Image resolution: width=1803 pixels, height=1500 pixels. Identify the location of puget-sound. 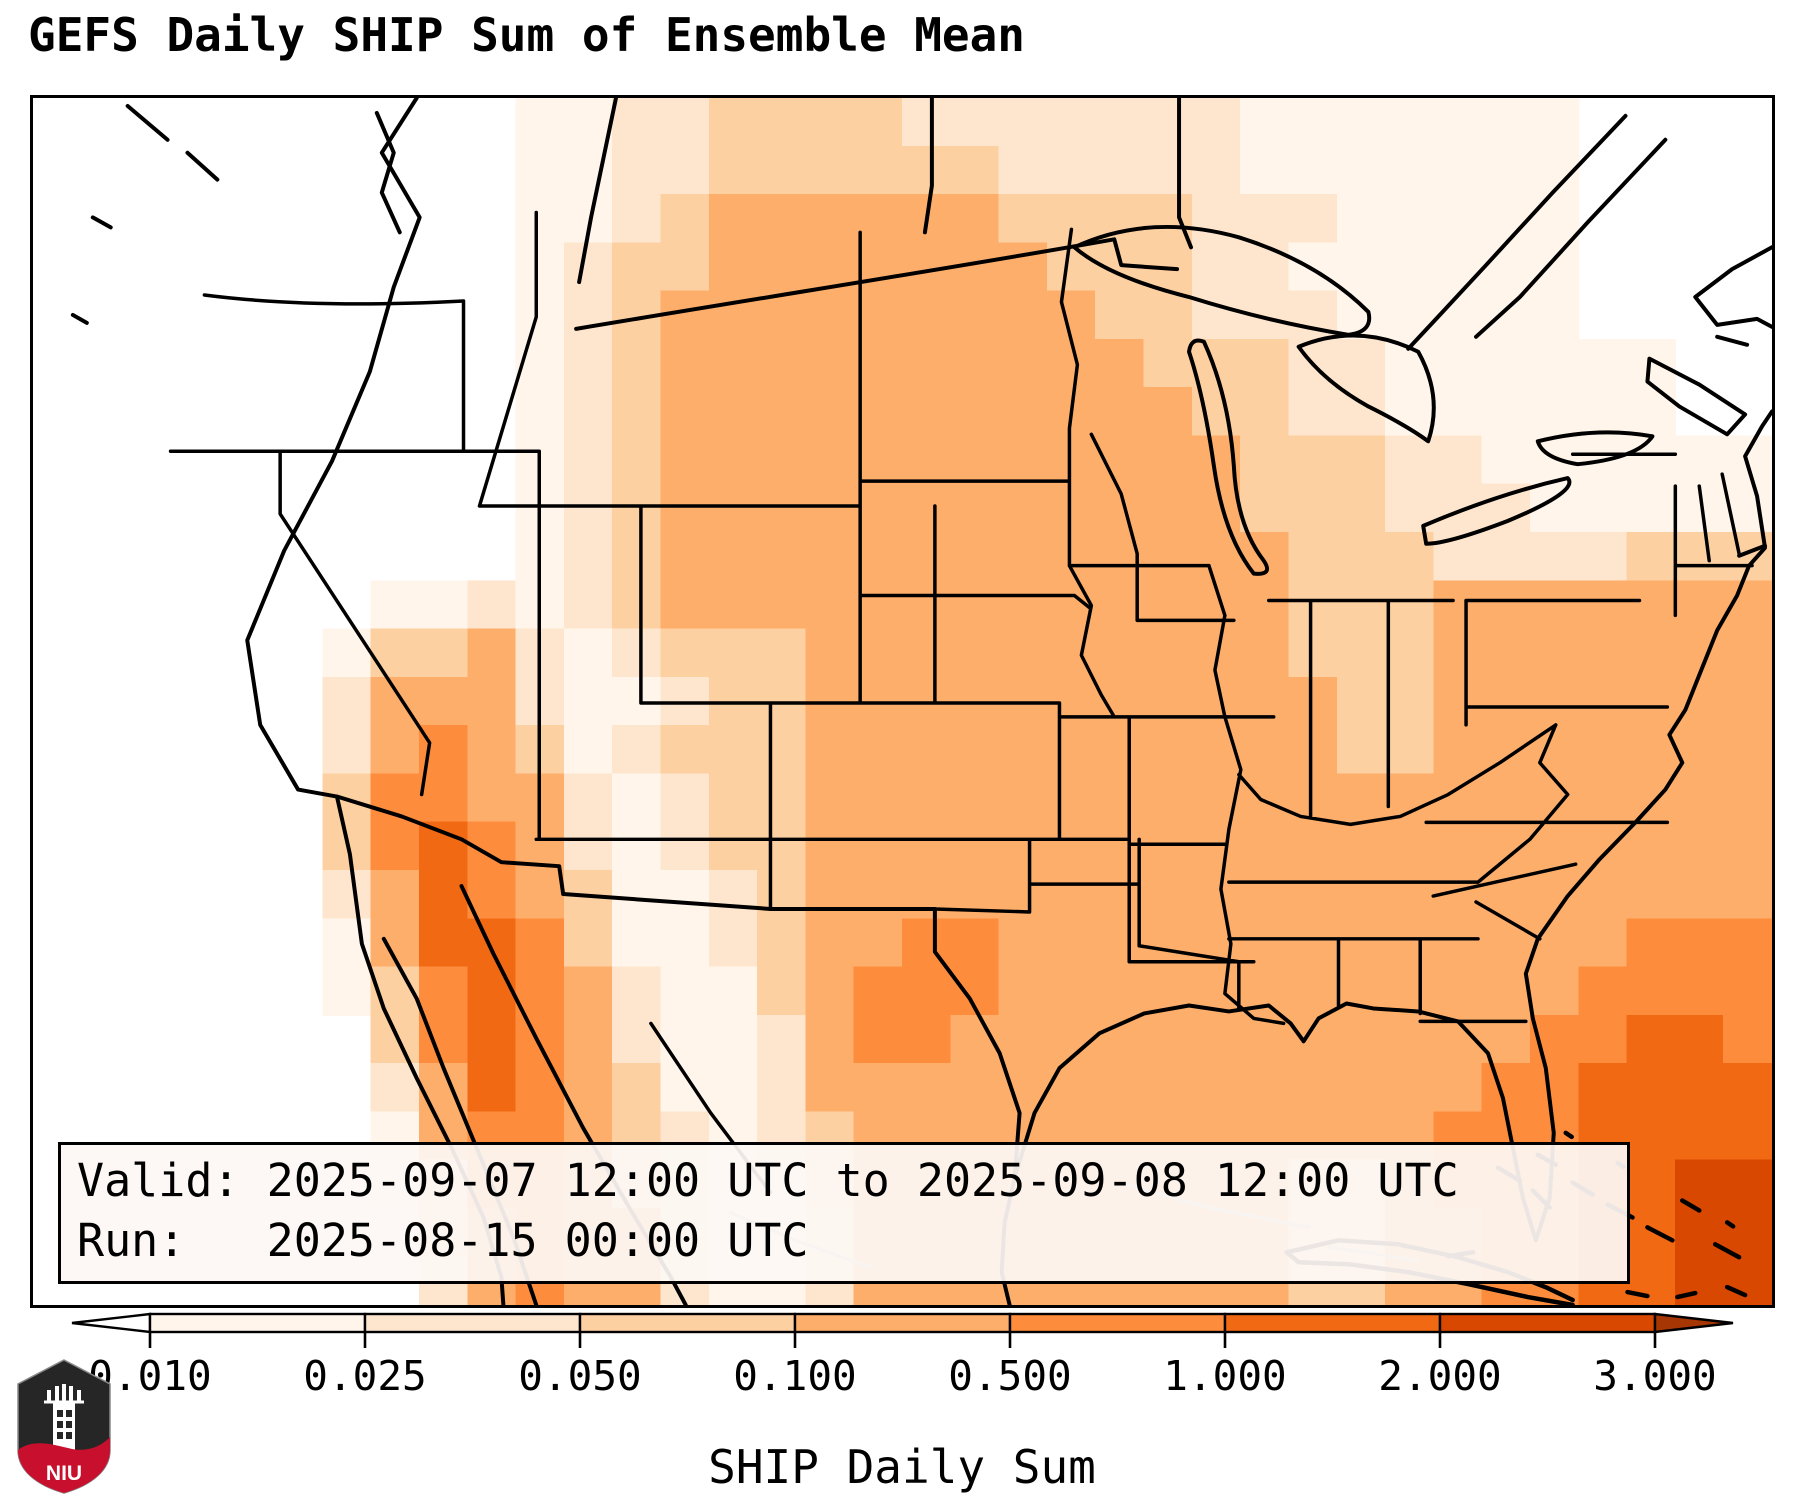
(236, 214).